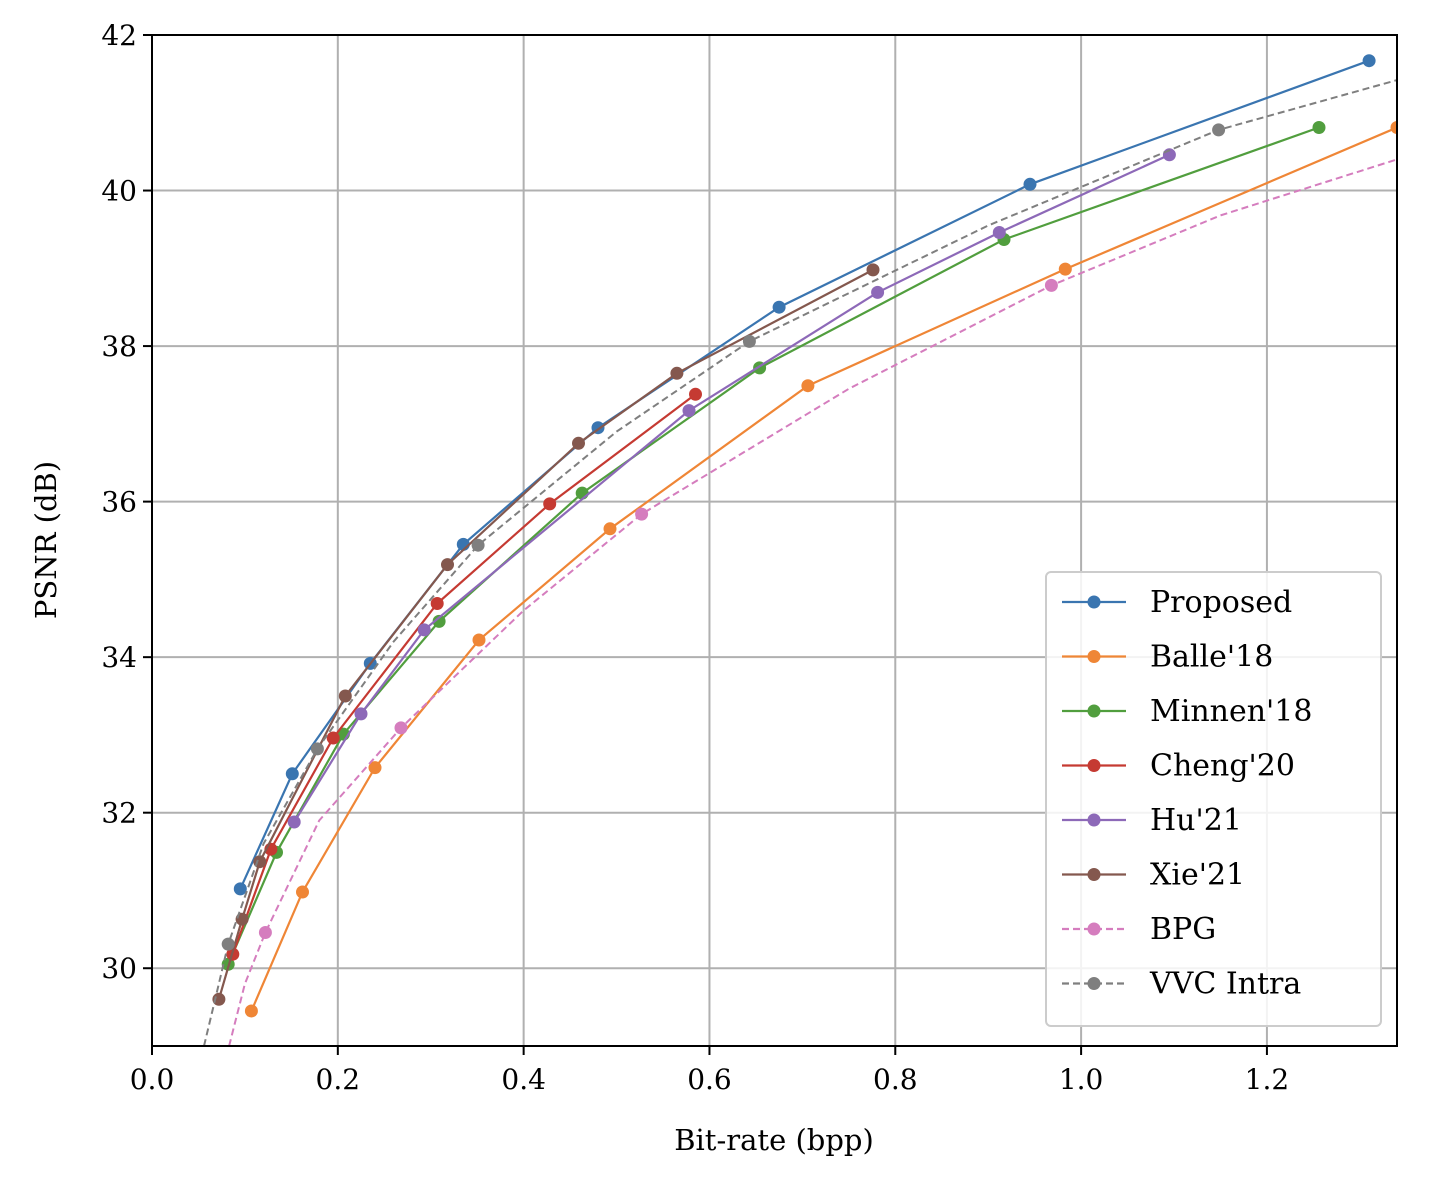 This screenshot has width=1456, height=1194. Describe the element at coordinates (119, 657) in the screenshot. I see `y-tick-label: 34` at that location.